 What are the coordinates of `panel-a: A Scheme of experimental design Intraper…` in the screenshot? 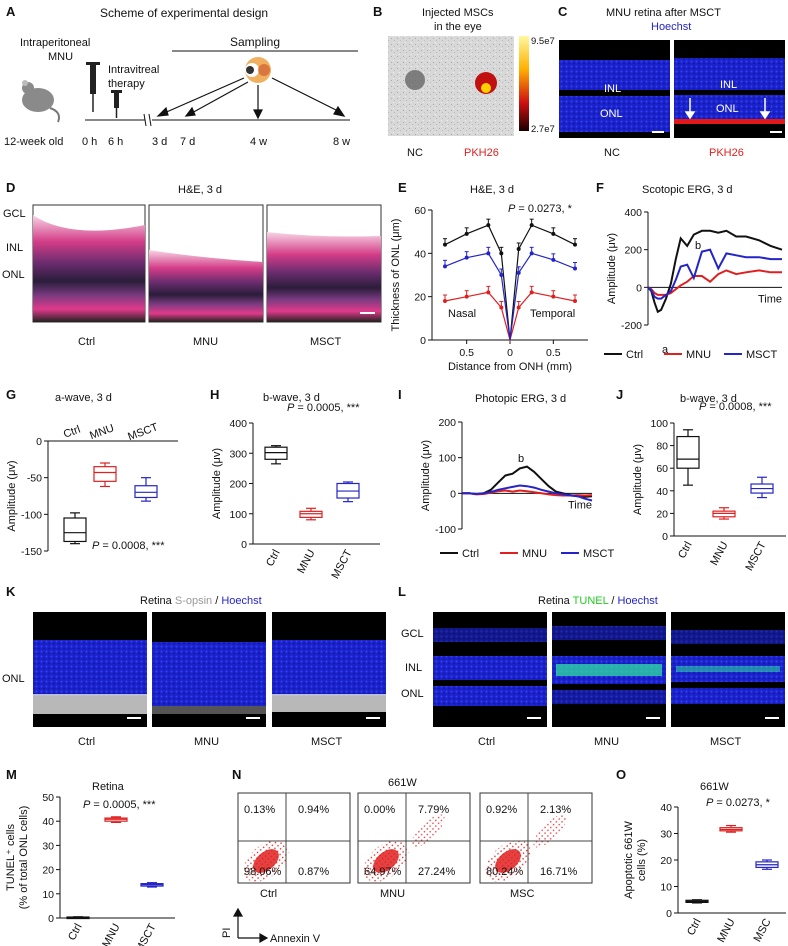 It's located at (181, 76).